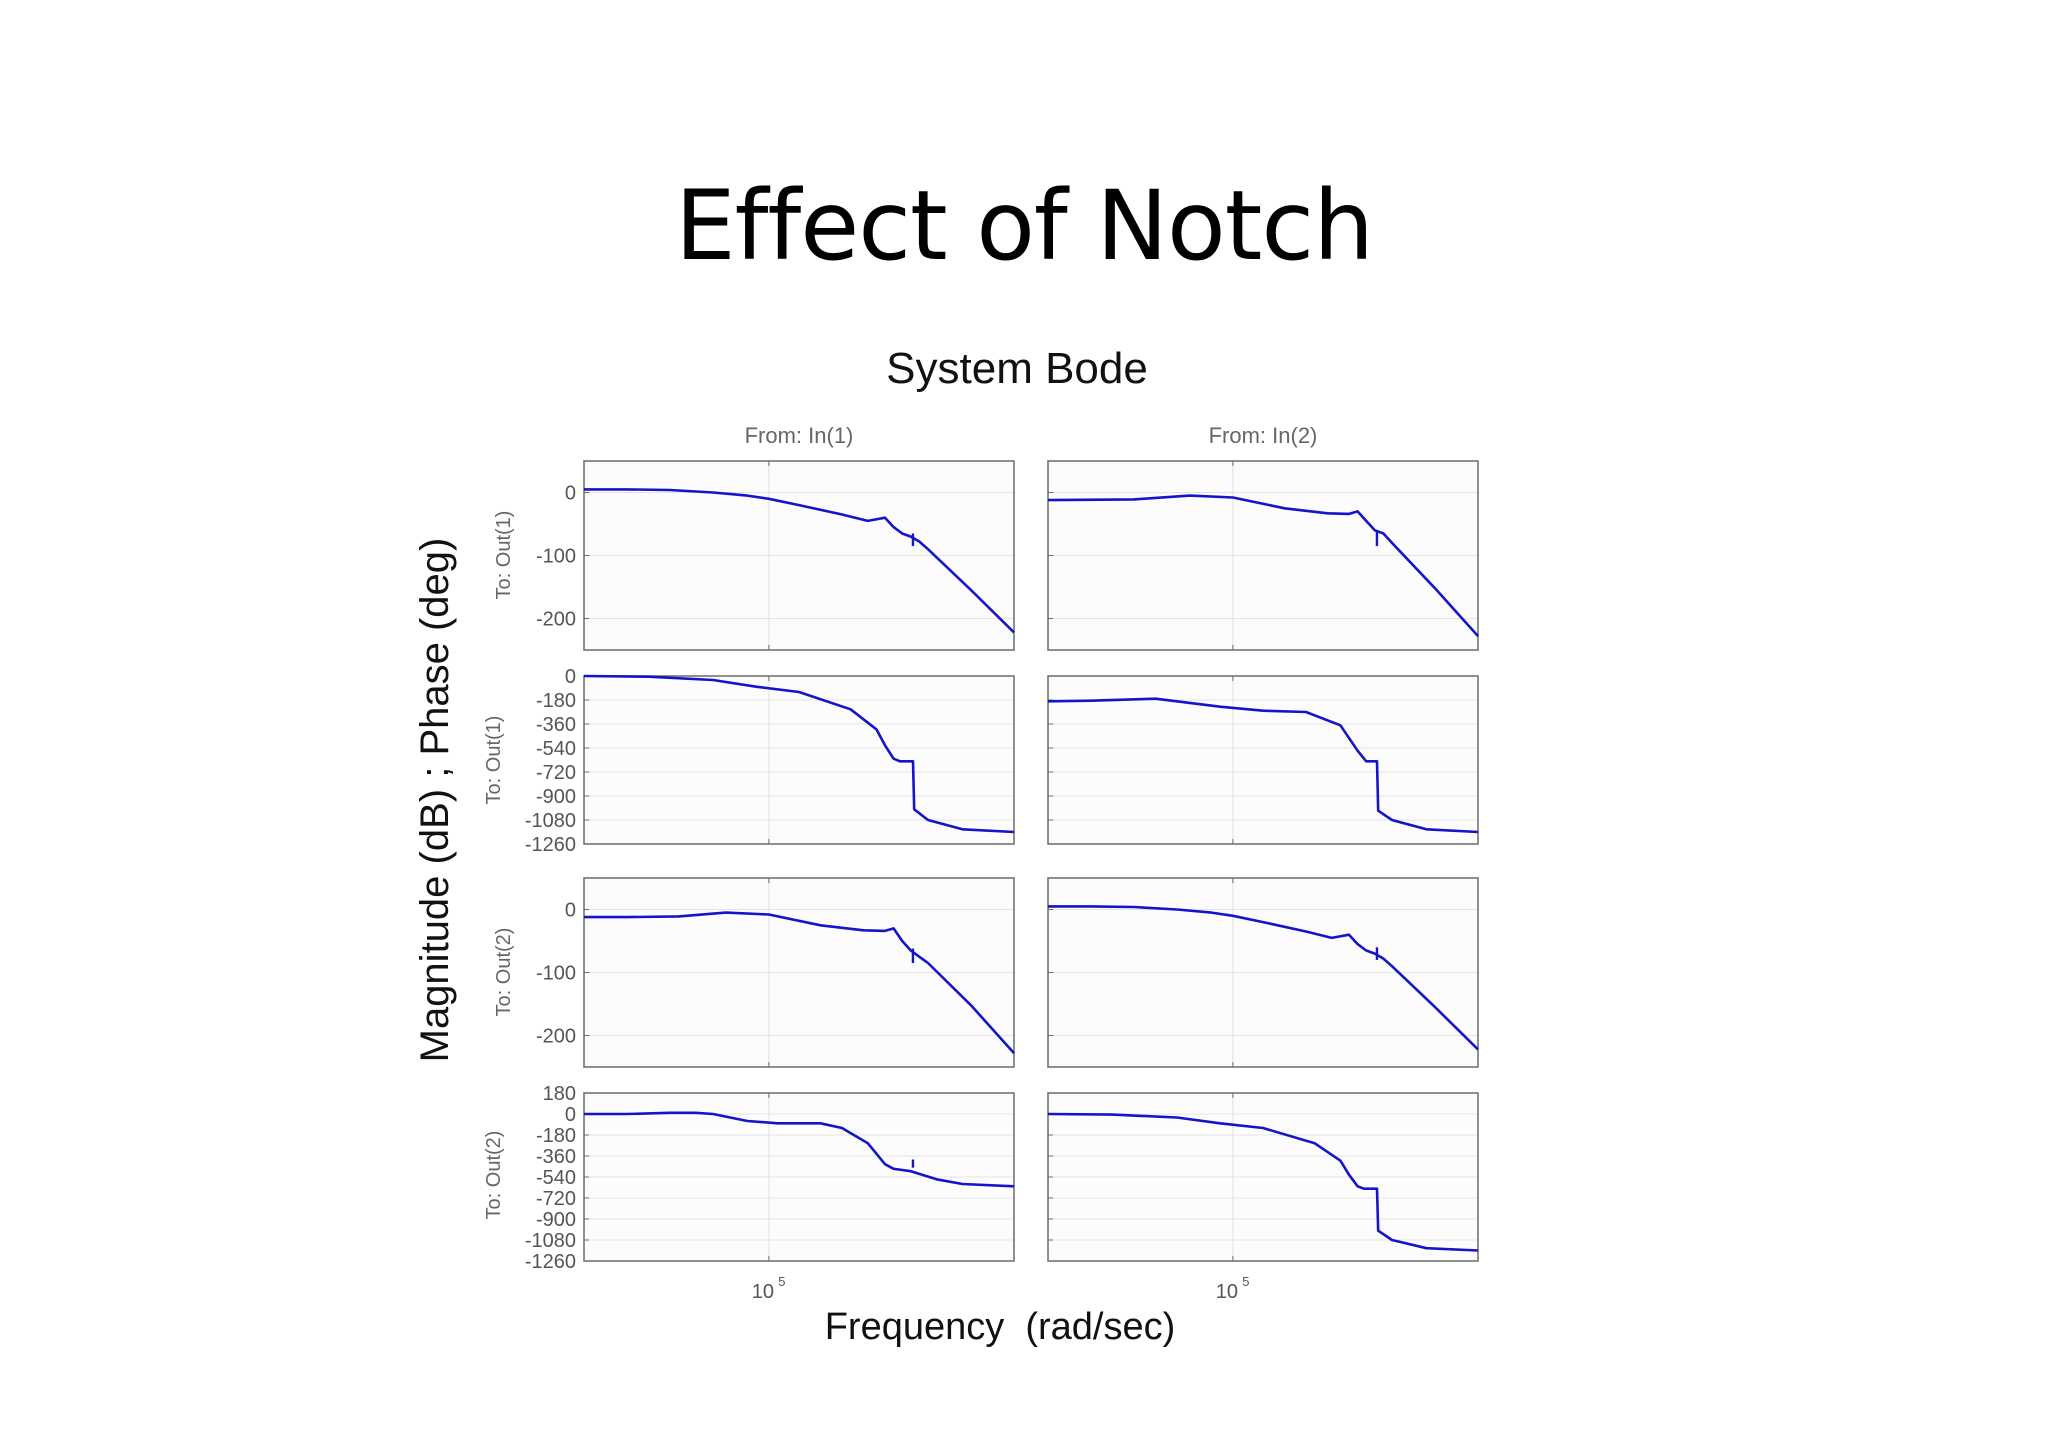 The width and height of the screenshot is (2048, 1448). I want to click on slide-title: Effect of Notch, so click(1024, 226).